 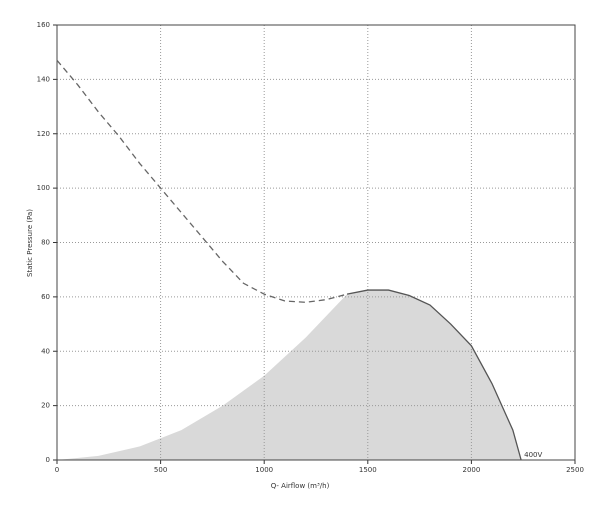 I want to click on y-tick-label: 80, so click(x=45, y=243).